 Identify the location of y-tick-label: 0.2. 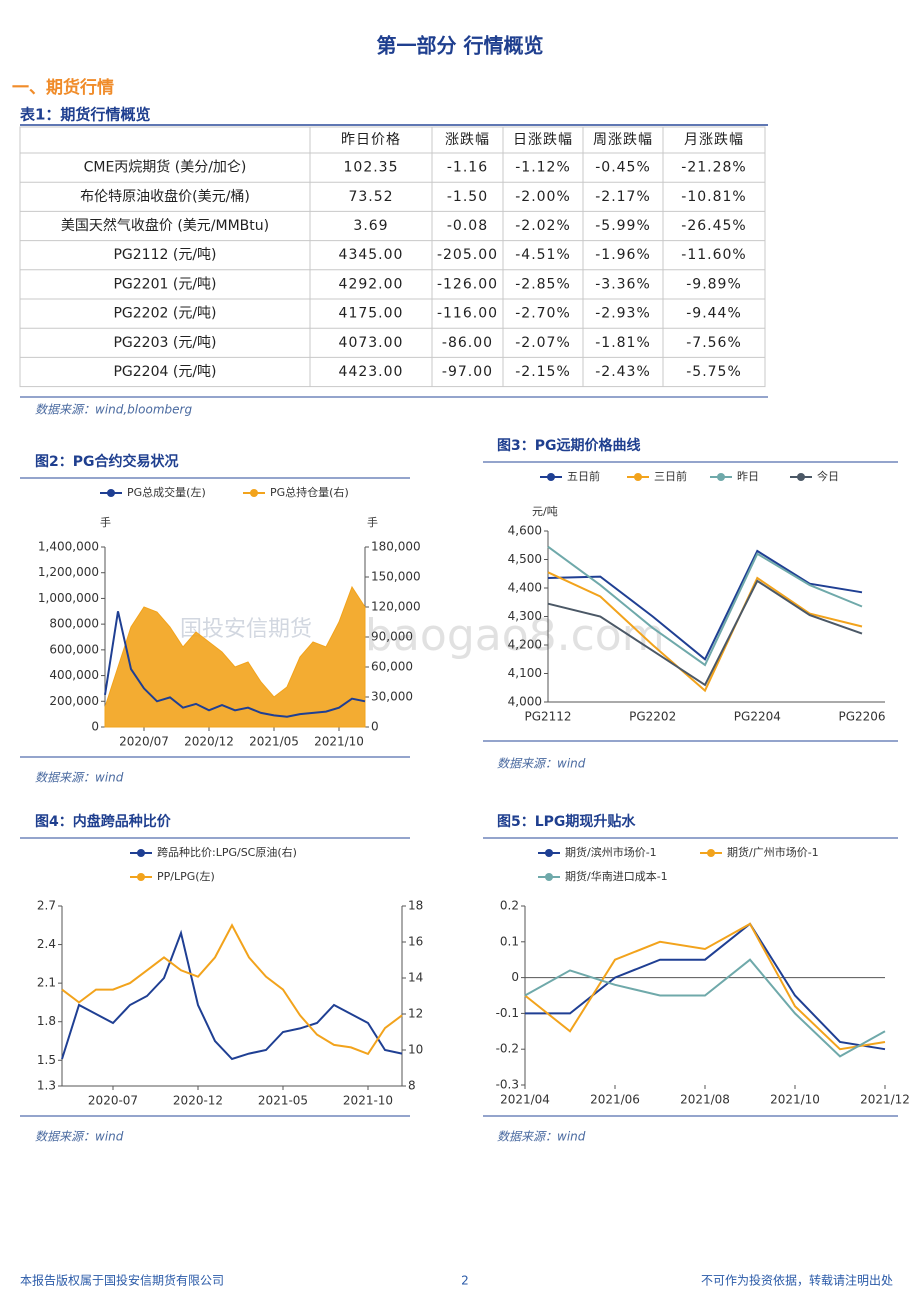
(509, 906).